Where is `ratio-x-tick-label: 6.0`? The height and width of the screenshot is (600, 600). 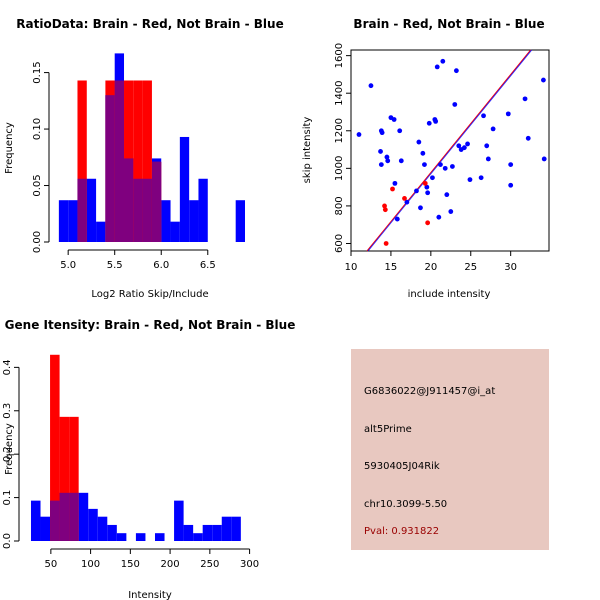
ratio-x-tick-label: 6.0 is located at coordinates (161, 265).